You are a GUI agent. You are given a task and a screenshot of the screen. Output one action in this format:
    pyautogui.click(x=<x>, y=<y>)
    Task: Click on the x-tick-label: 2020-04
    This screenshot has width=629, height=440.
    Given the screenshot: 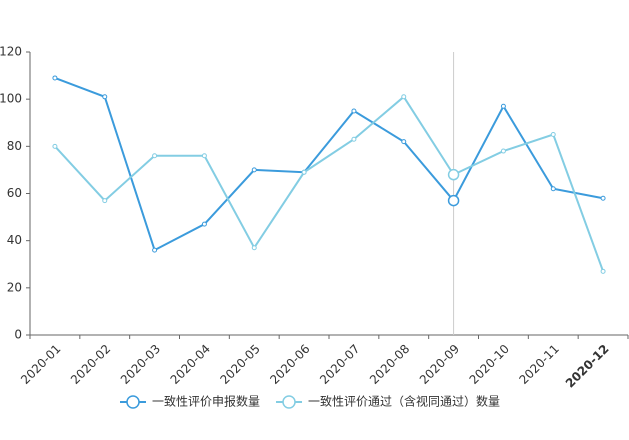 What is the action you would take?
    pyautogui.click(x=190, y=364)
    